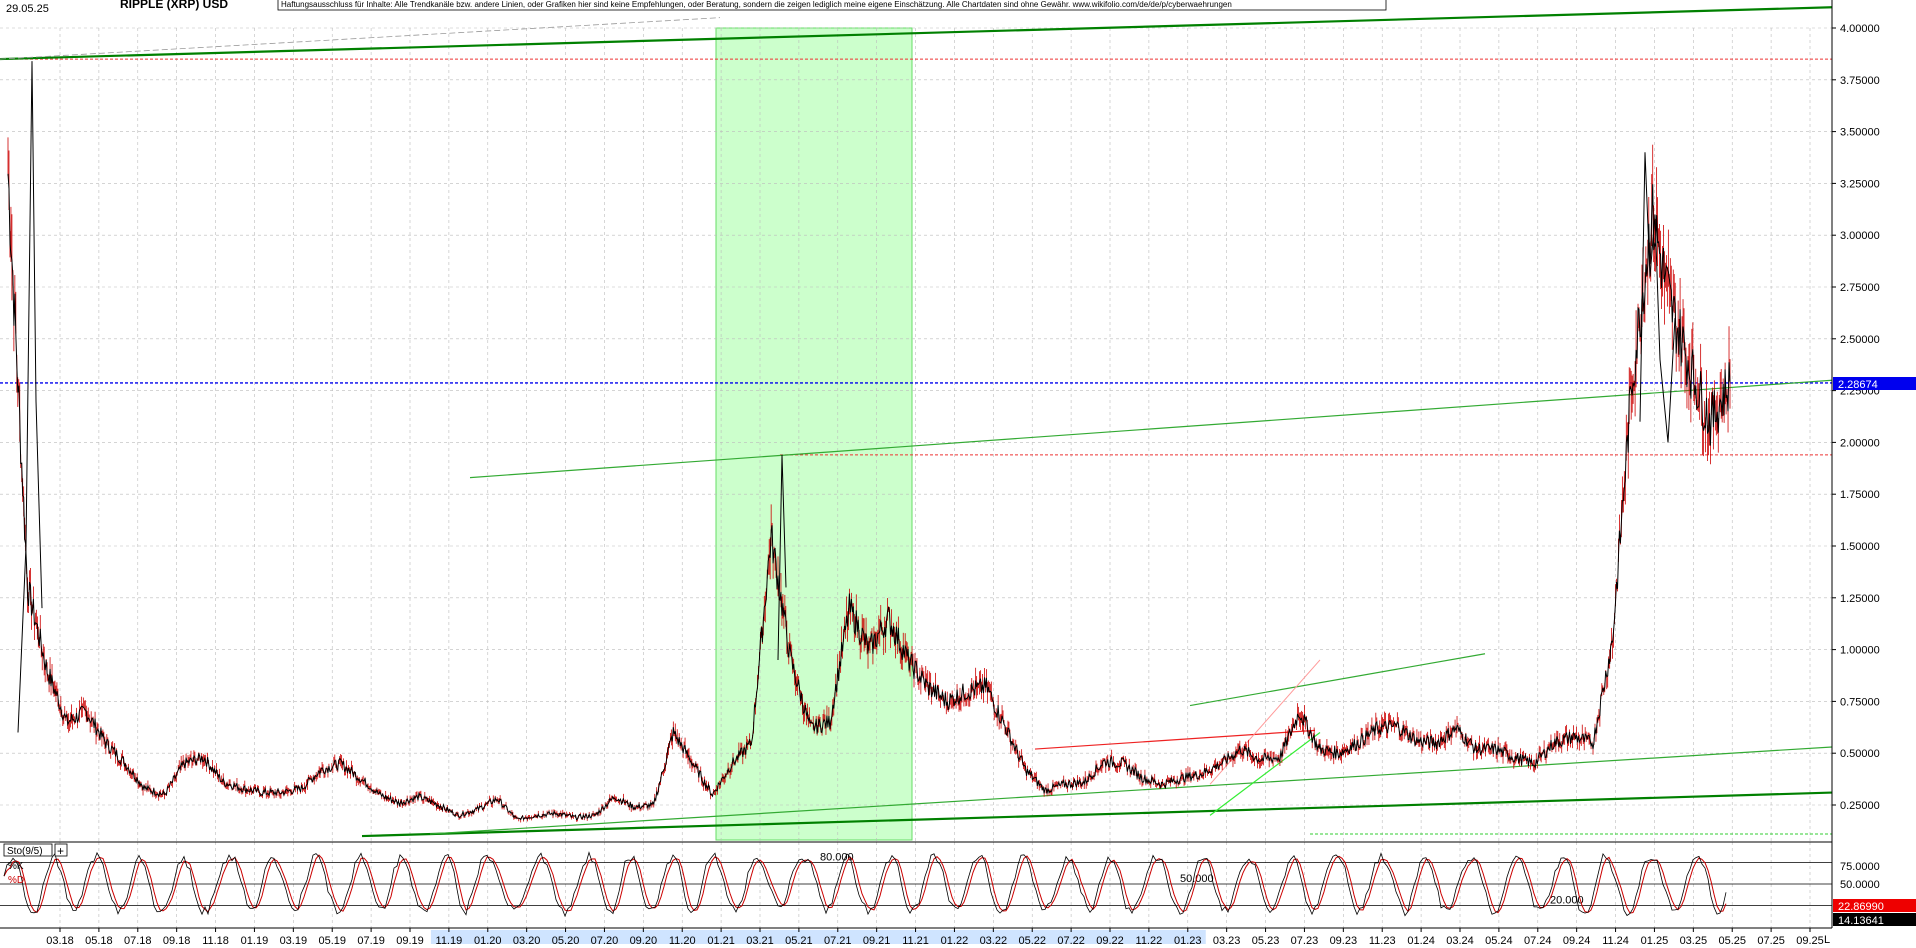 Image resolution: width=1916 pixels, height=948 pixels. I want to click on x-tick-label: 09.20, so click(644, 941).